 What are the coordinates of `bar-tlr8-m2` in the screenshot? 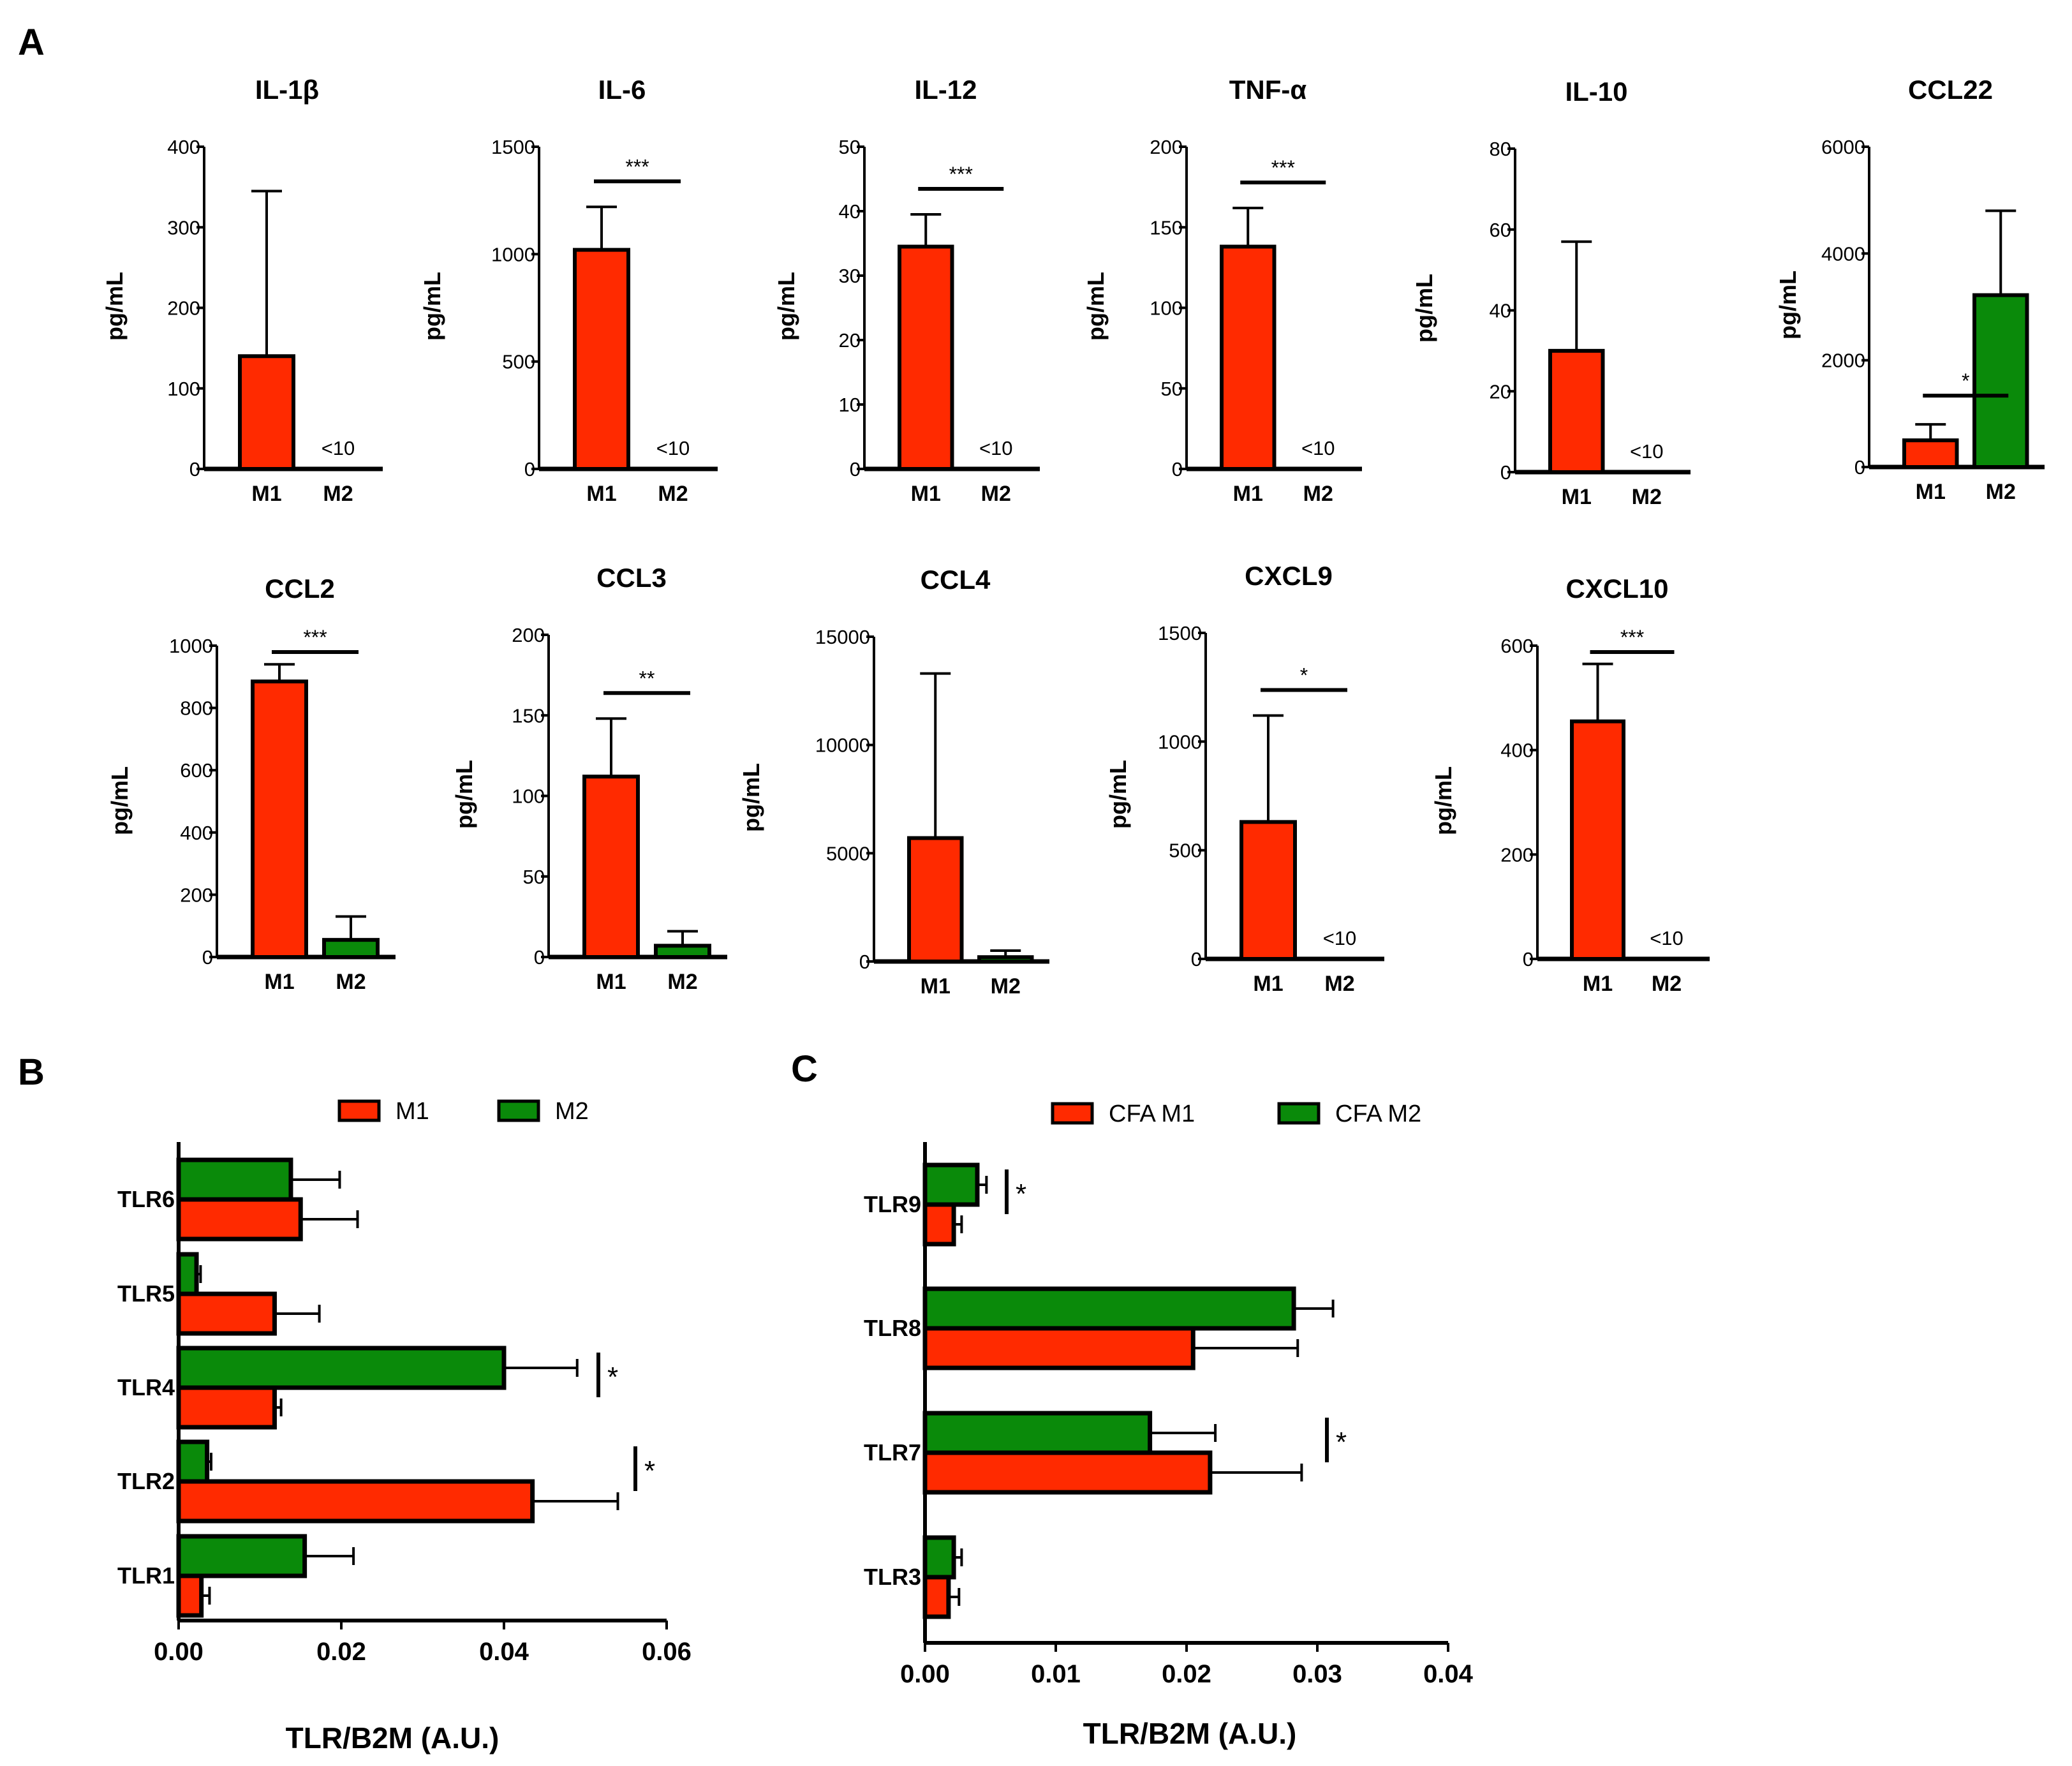 It's located at (1109, 1308).